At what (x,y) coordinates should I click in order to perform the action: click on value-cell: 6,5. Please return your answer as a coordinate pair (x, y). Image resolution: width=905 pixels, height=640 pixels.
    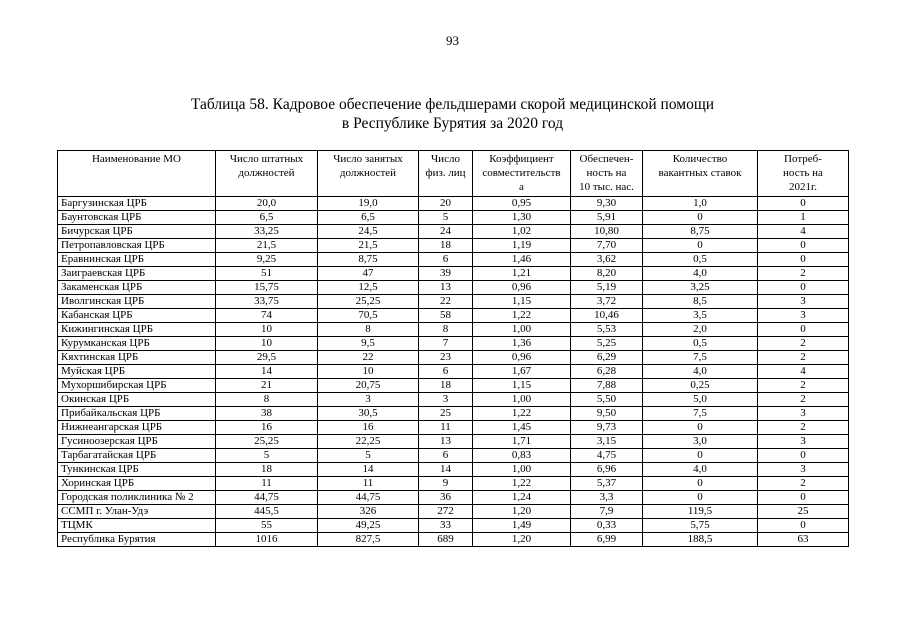
    Looking at the image, I should click on (368, 217).